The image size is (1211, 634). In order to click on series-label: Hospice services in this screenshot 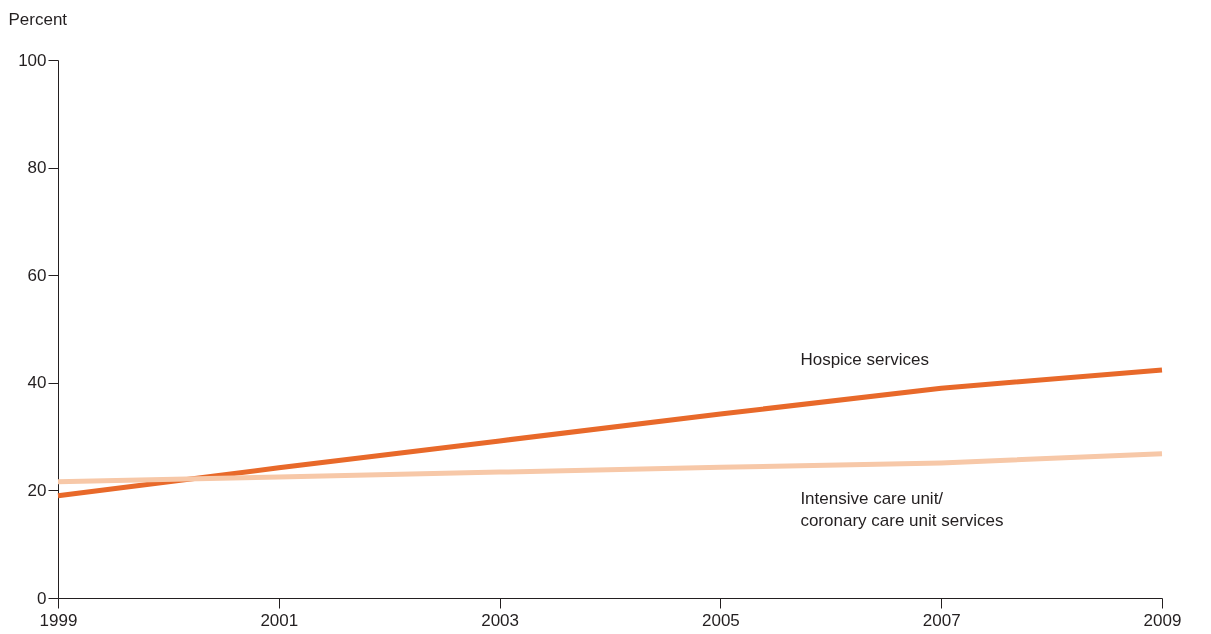, I will do `click(864, 359)`.